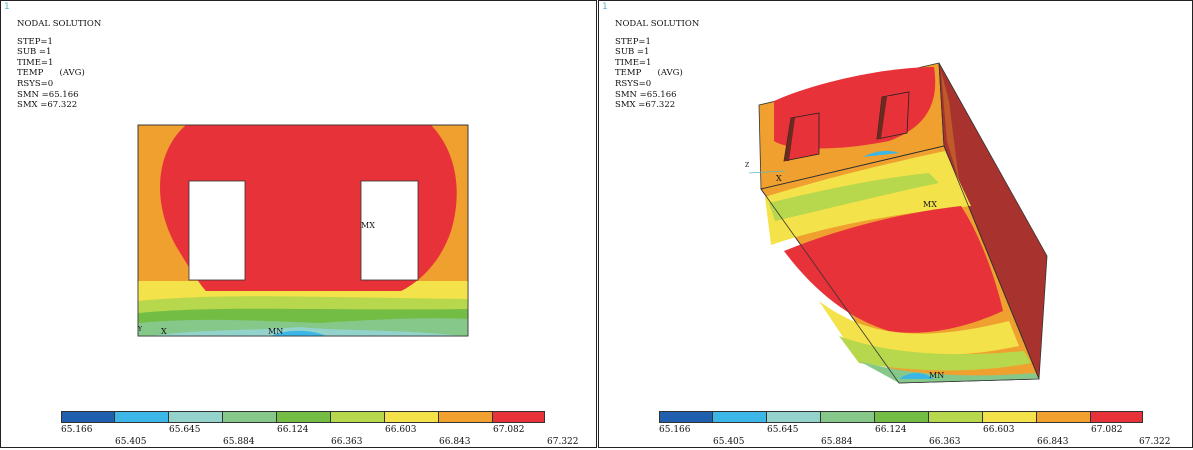 The width and height of the screenshot is (1193, 450). Describe the element at coordinates (389, 230) in the screenshot. I see `opening-right` at that location.